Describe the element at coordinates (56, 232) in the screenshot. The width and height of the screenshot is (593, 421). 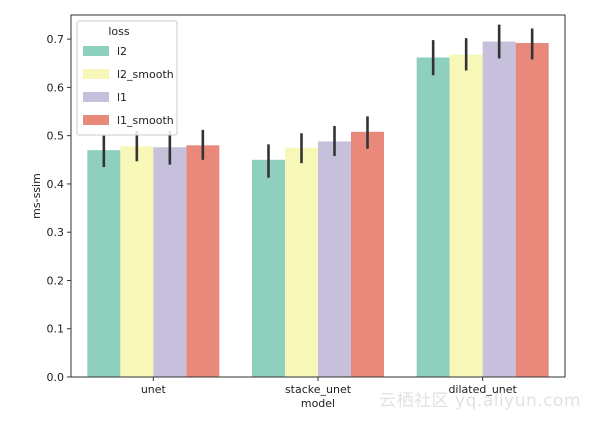
I see `y-tick-label: 0.3` at that location.